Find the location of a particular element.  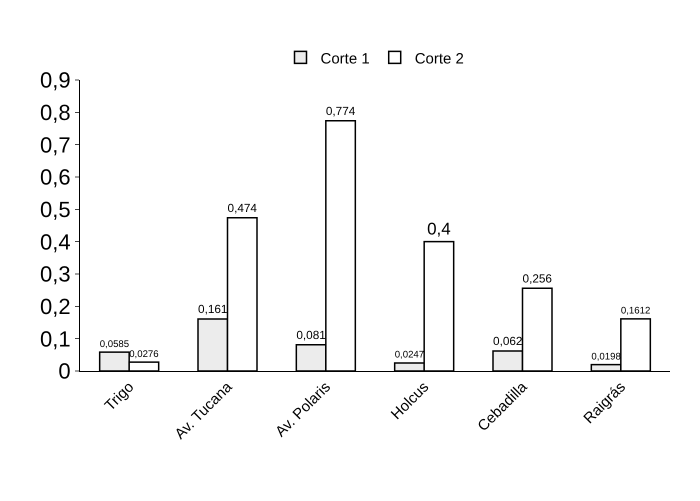

y-tick-label: 0,3 is located at coordinates (55, 274).